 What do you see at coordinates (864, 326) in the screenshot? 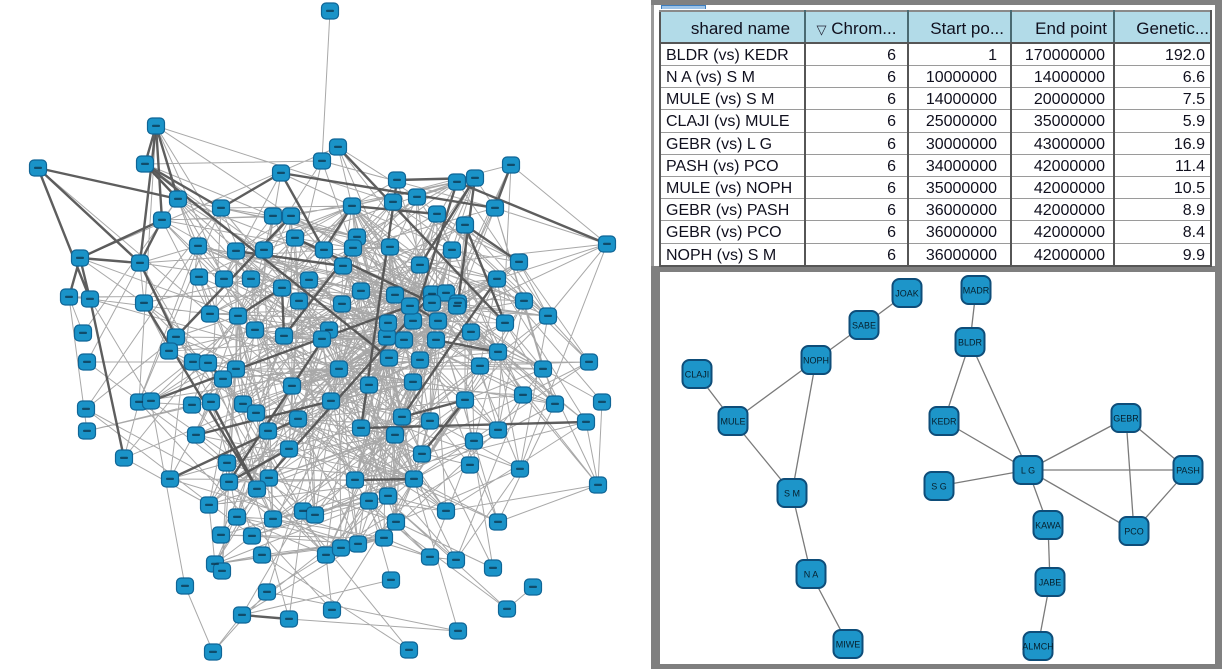
I see `svg-text: SABE` at bounding box center [864, 326].